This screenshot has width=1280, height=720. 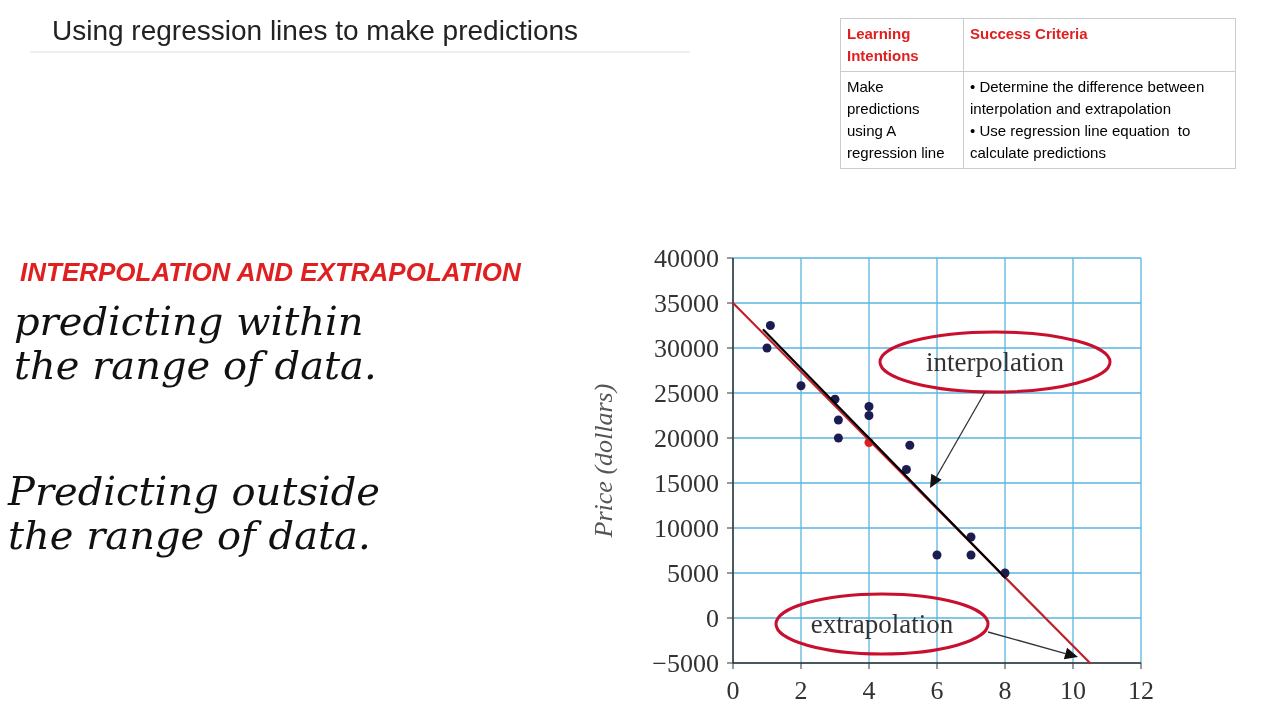 I want to click on y-tick-label: −5000, so click(x=685, y=664).